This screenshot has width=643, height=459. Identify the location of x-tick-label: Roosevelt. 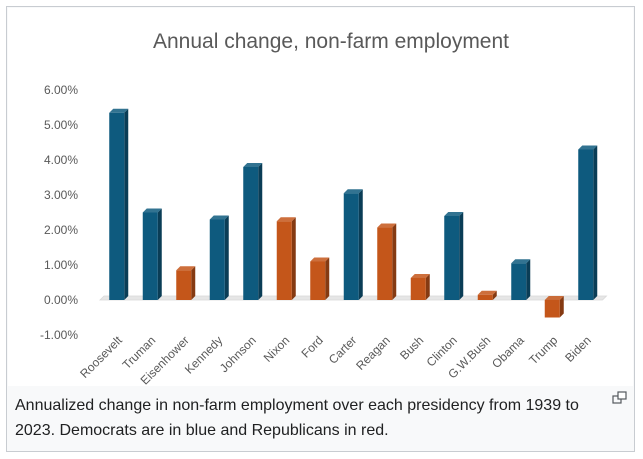
(101, 357).